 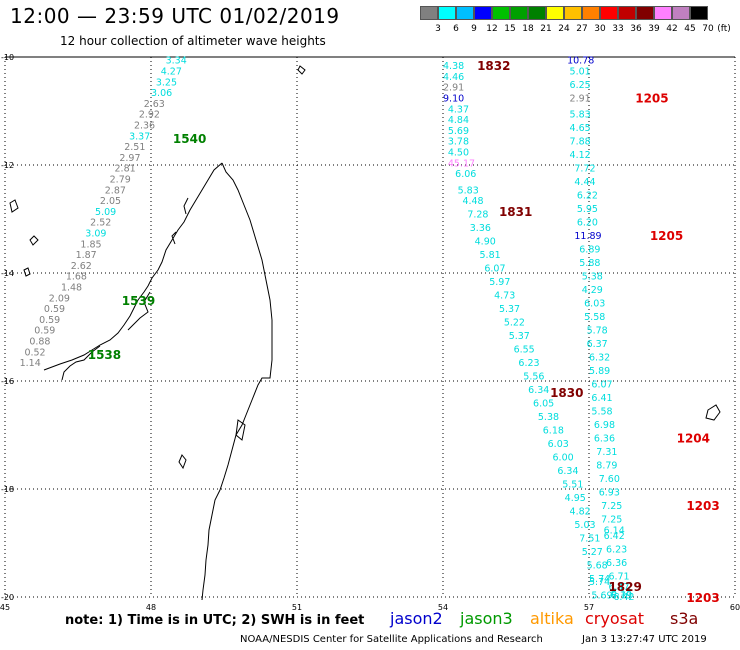 What do you see at coordinates (724, 29) in the screenshot?
I see `scale-unit-label: (ft)` at bounding box center [724, 29].